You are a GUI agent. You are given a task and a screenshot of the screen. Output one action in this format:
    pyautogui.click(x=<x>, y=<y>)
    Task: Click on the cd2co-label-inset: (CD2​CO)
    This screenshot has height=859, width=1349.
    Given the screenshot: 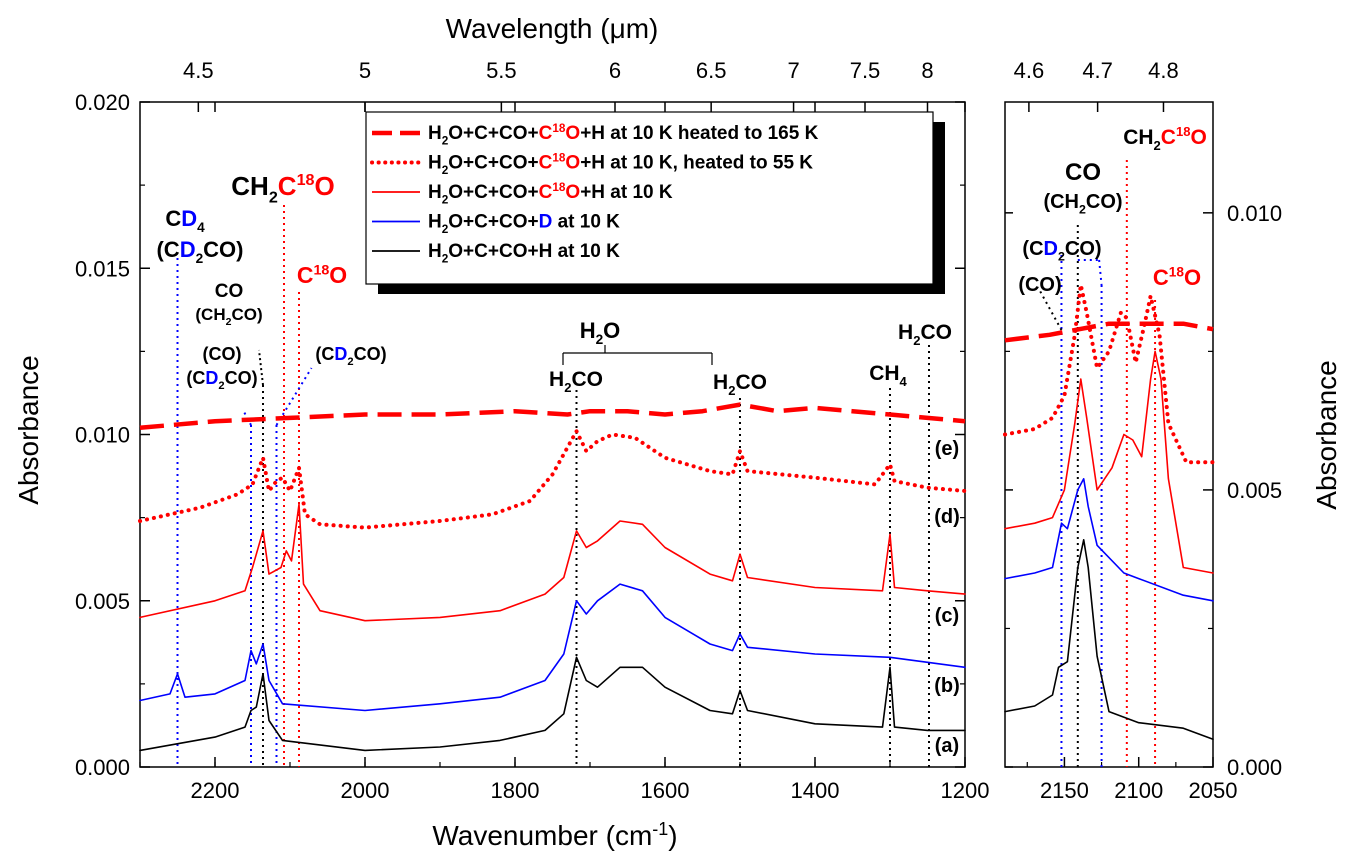 What is the action you would take?
    pyautogui.click(x=1061, y=251)
    